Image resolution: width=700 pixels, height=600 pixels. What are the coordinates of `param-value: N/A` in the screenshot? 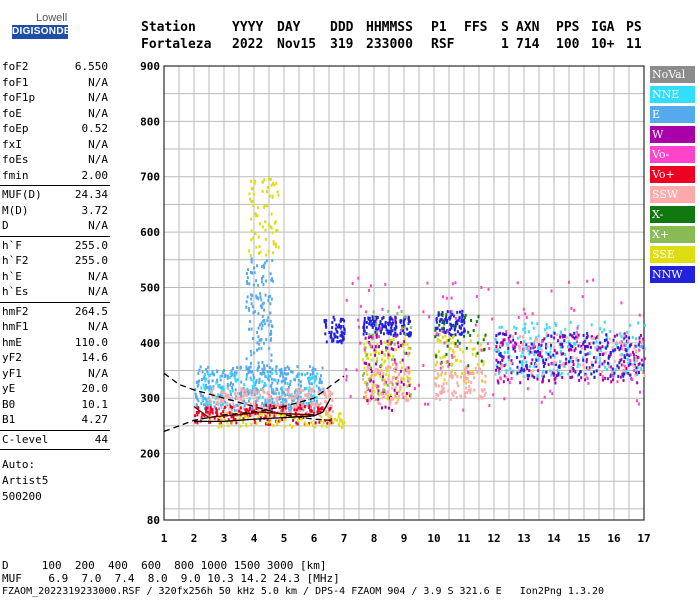 It's located at (98, 326).